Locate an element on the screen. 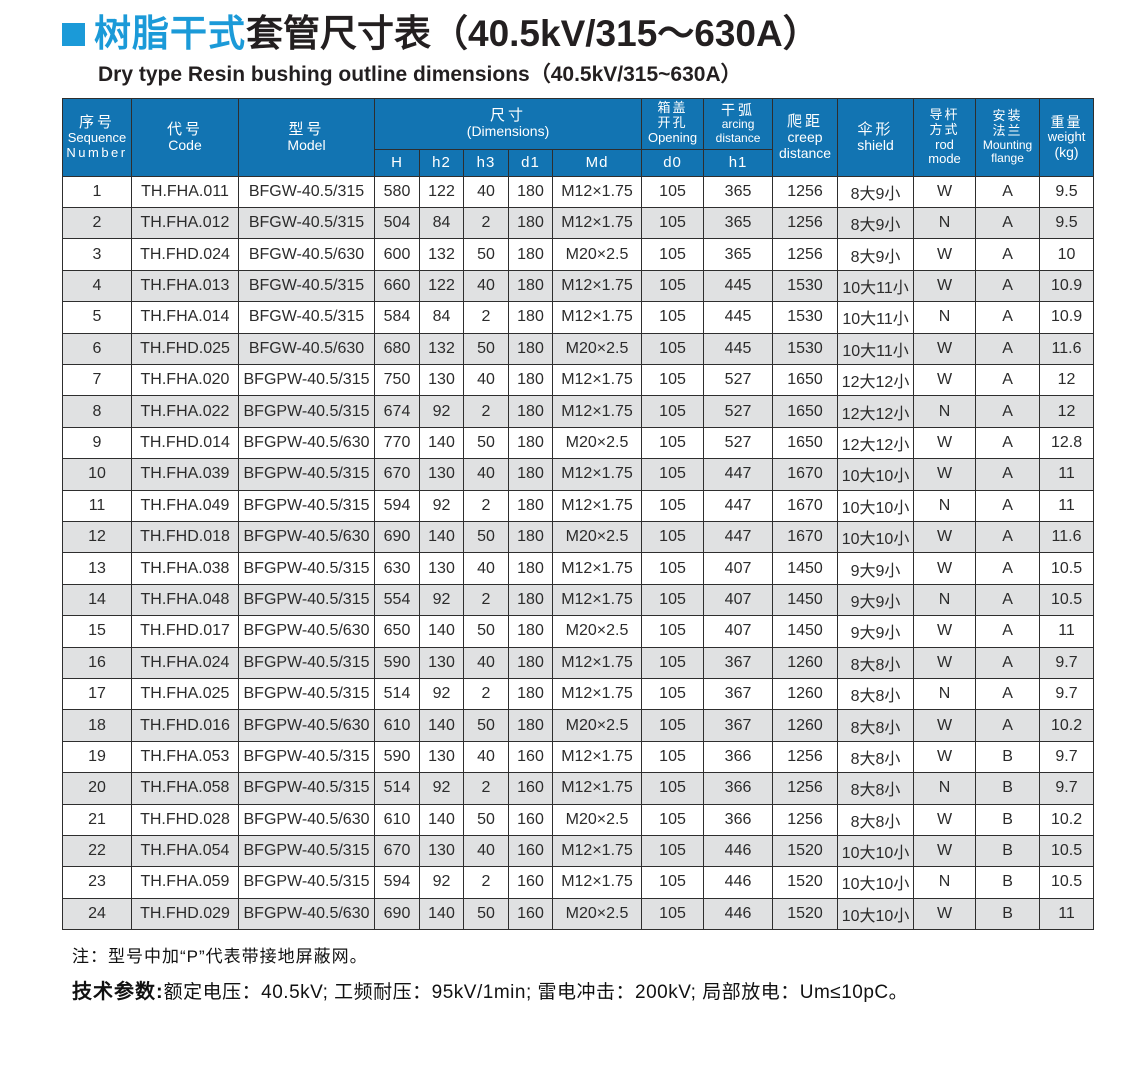 The width and height of the screenshot is (1148, 1067). cell-H: 674 is located at coordinates (397, 411).